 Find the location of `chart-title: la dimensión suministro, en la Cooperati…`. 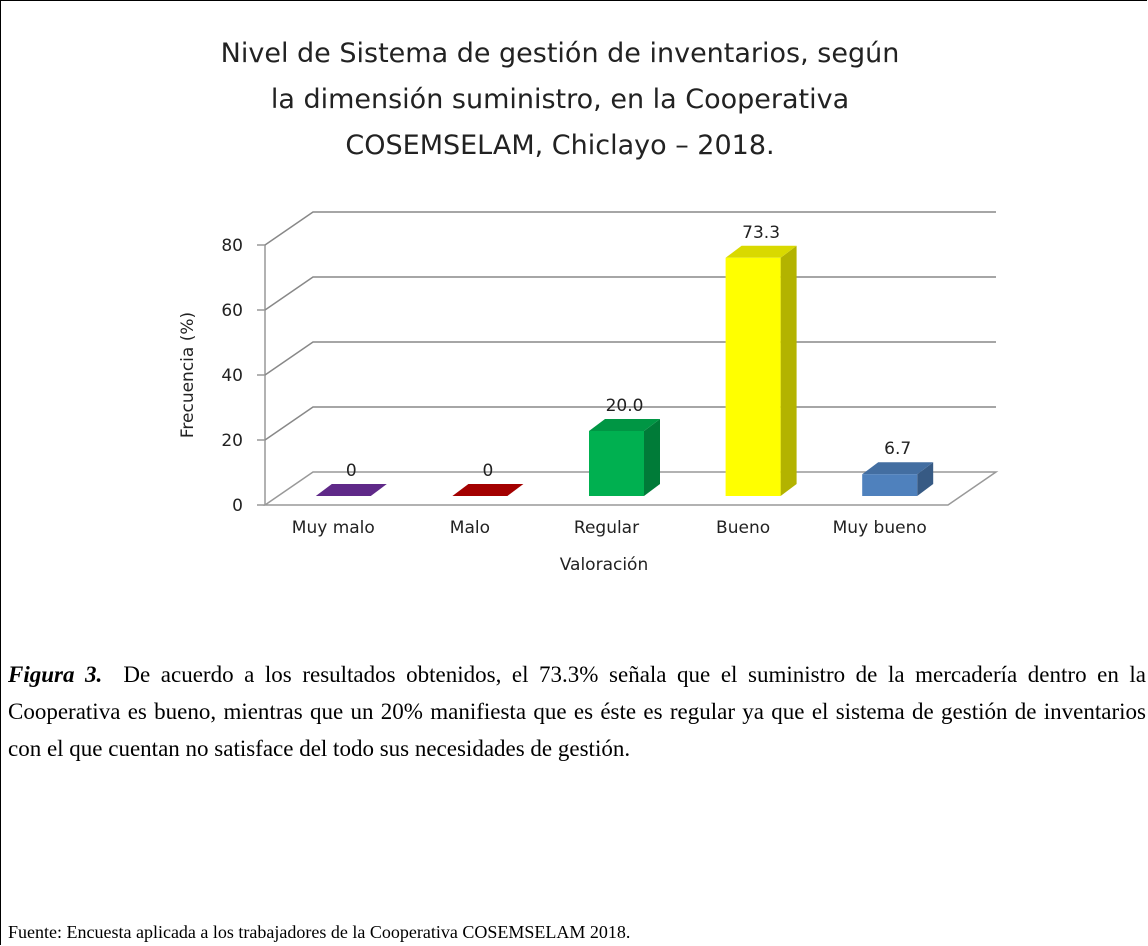

chart-title: la dimensión suministro, en la Cooperati… is located at coordinates (560, 99).